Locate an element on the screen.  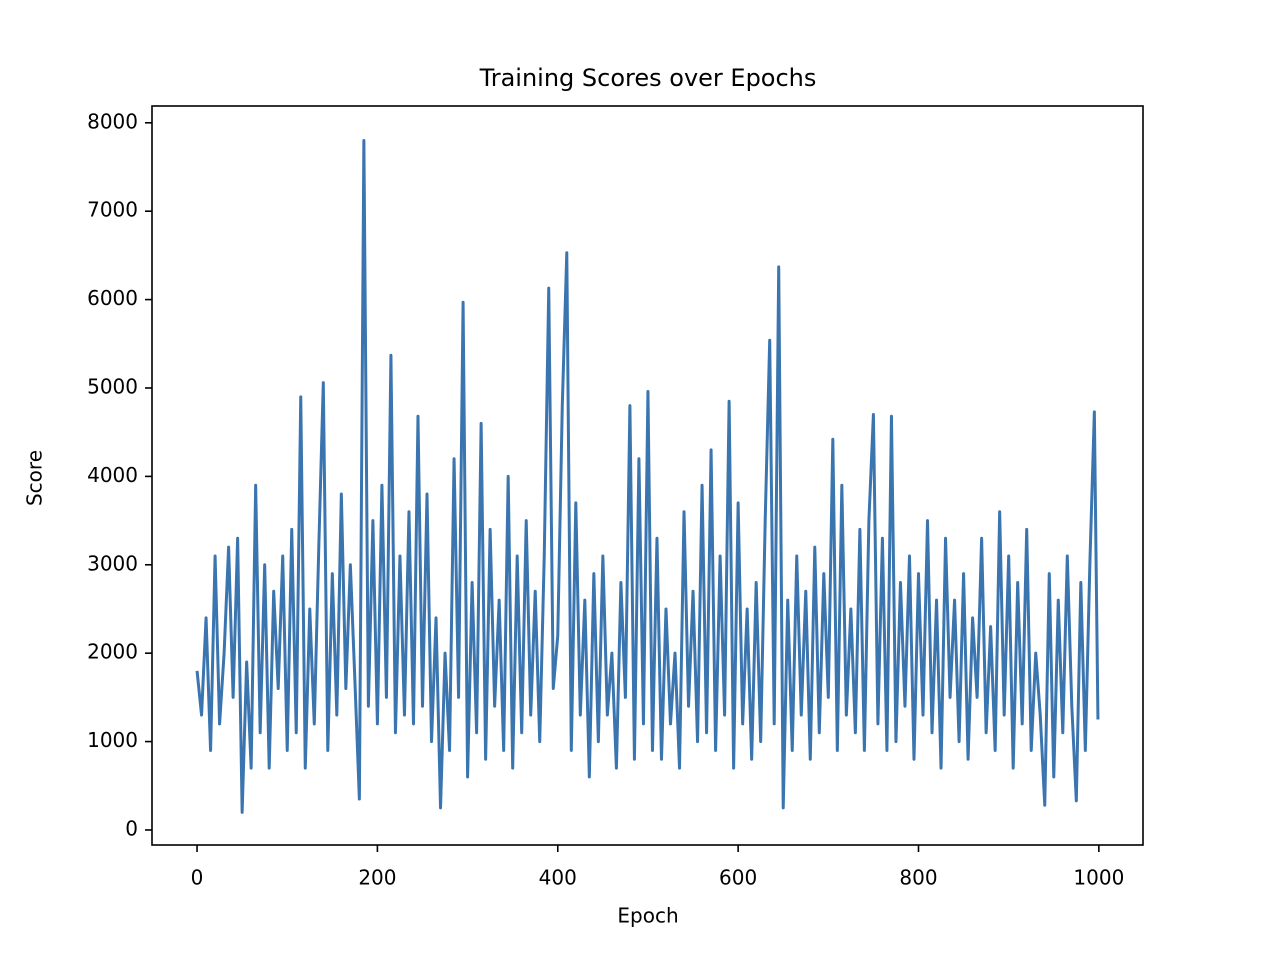
y-axis-label: Score is located at coordinates (35, 478).